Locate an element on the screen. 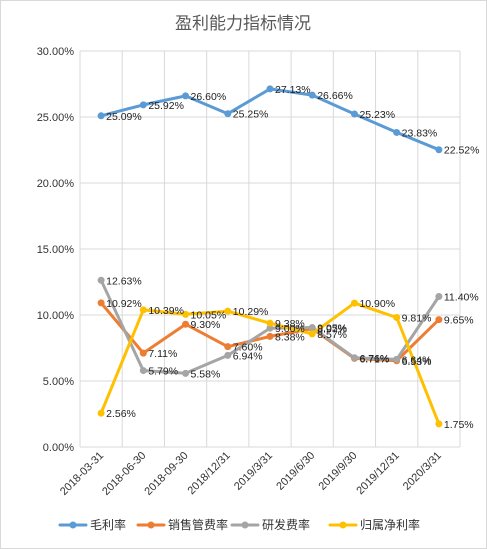 This screenshot has width=487, height=549. data-label: 9.38% is located at coordinates (290, 324).